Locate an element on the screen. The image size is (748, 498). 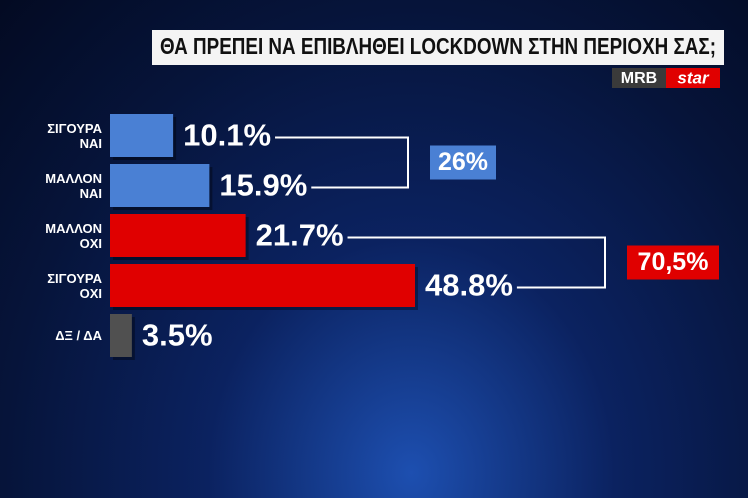
title-box is located at coordinates (438, 47).